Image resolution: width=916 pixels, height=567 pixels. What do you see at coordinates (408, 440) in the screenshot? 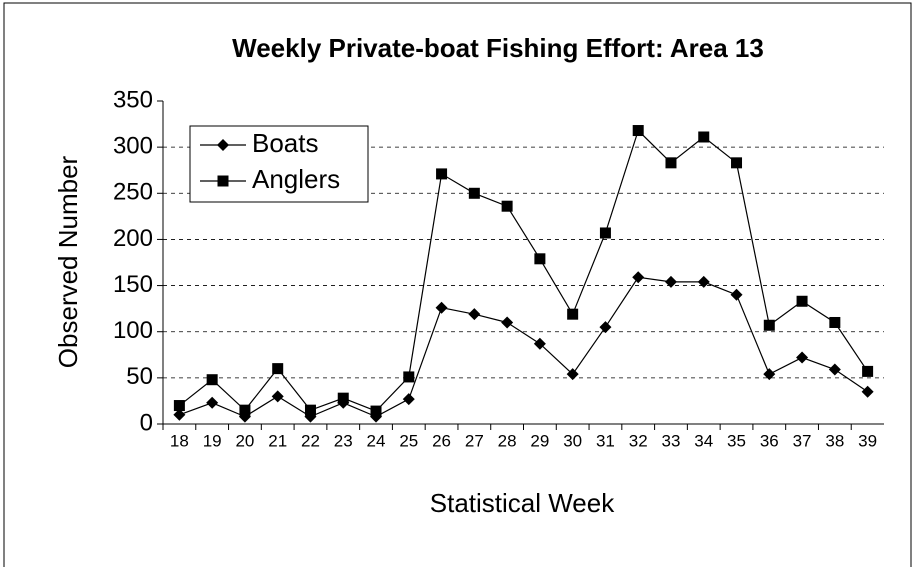
I see `x-tick-label: 25` at bounding box center [408, 440].